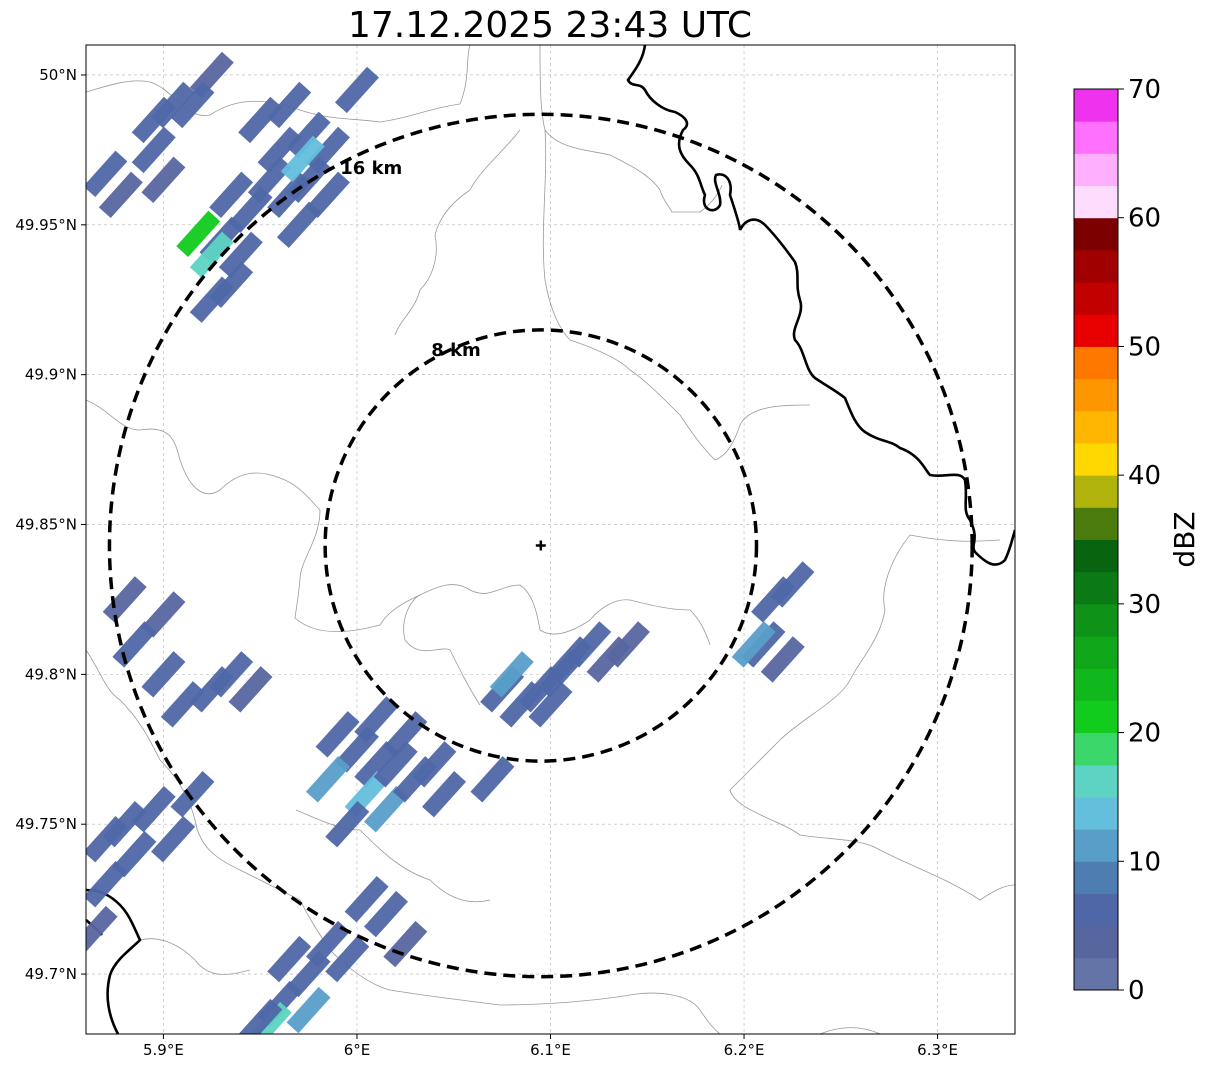 Image resolution: width=1207 pixels, height=1069 pixels. I want to click on colorbar-tick-label: 20, so click(1144, 734).